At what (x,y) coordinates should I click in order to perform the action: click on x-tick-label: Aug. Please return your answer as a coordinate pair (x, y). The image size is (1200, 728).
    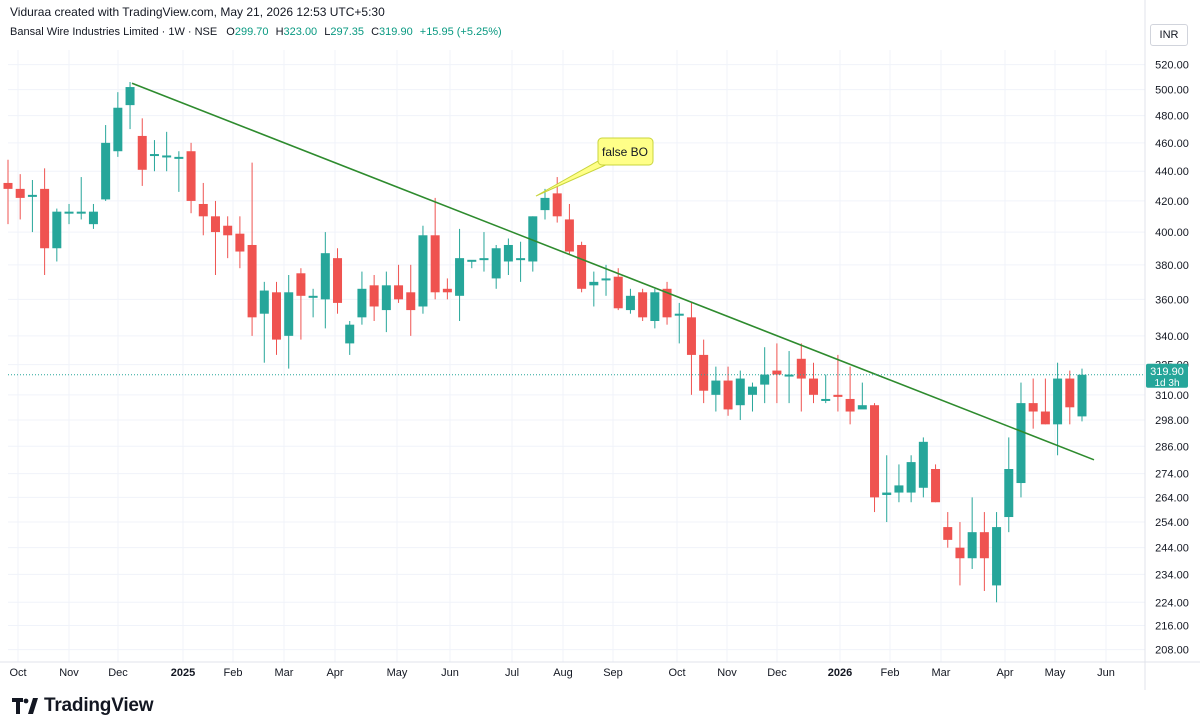
    Looking at the image, I should click on (563, 673).